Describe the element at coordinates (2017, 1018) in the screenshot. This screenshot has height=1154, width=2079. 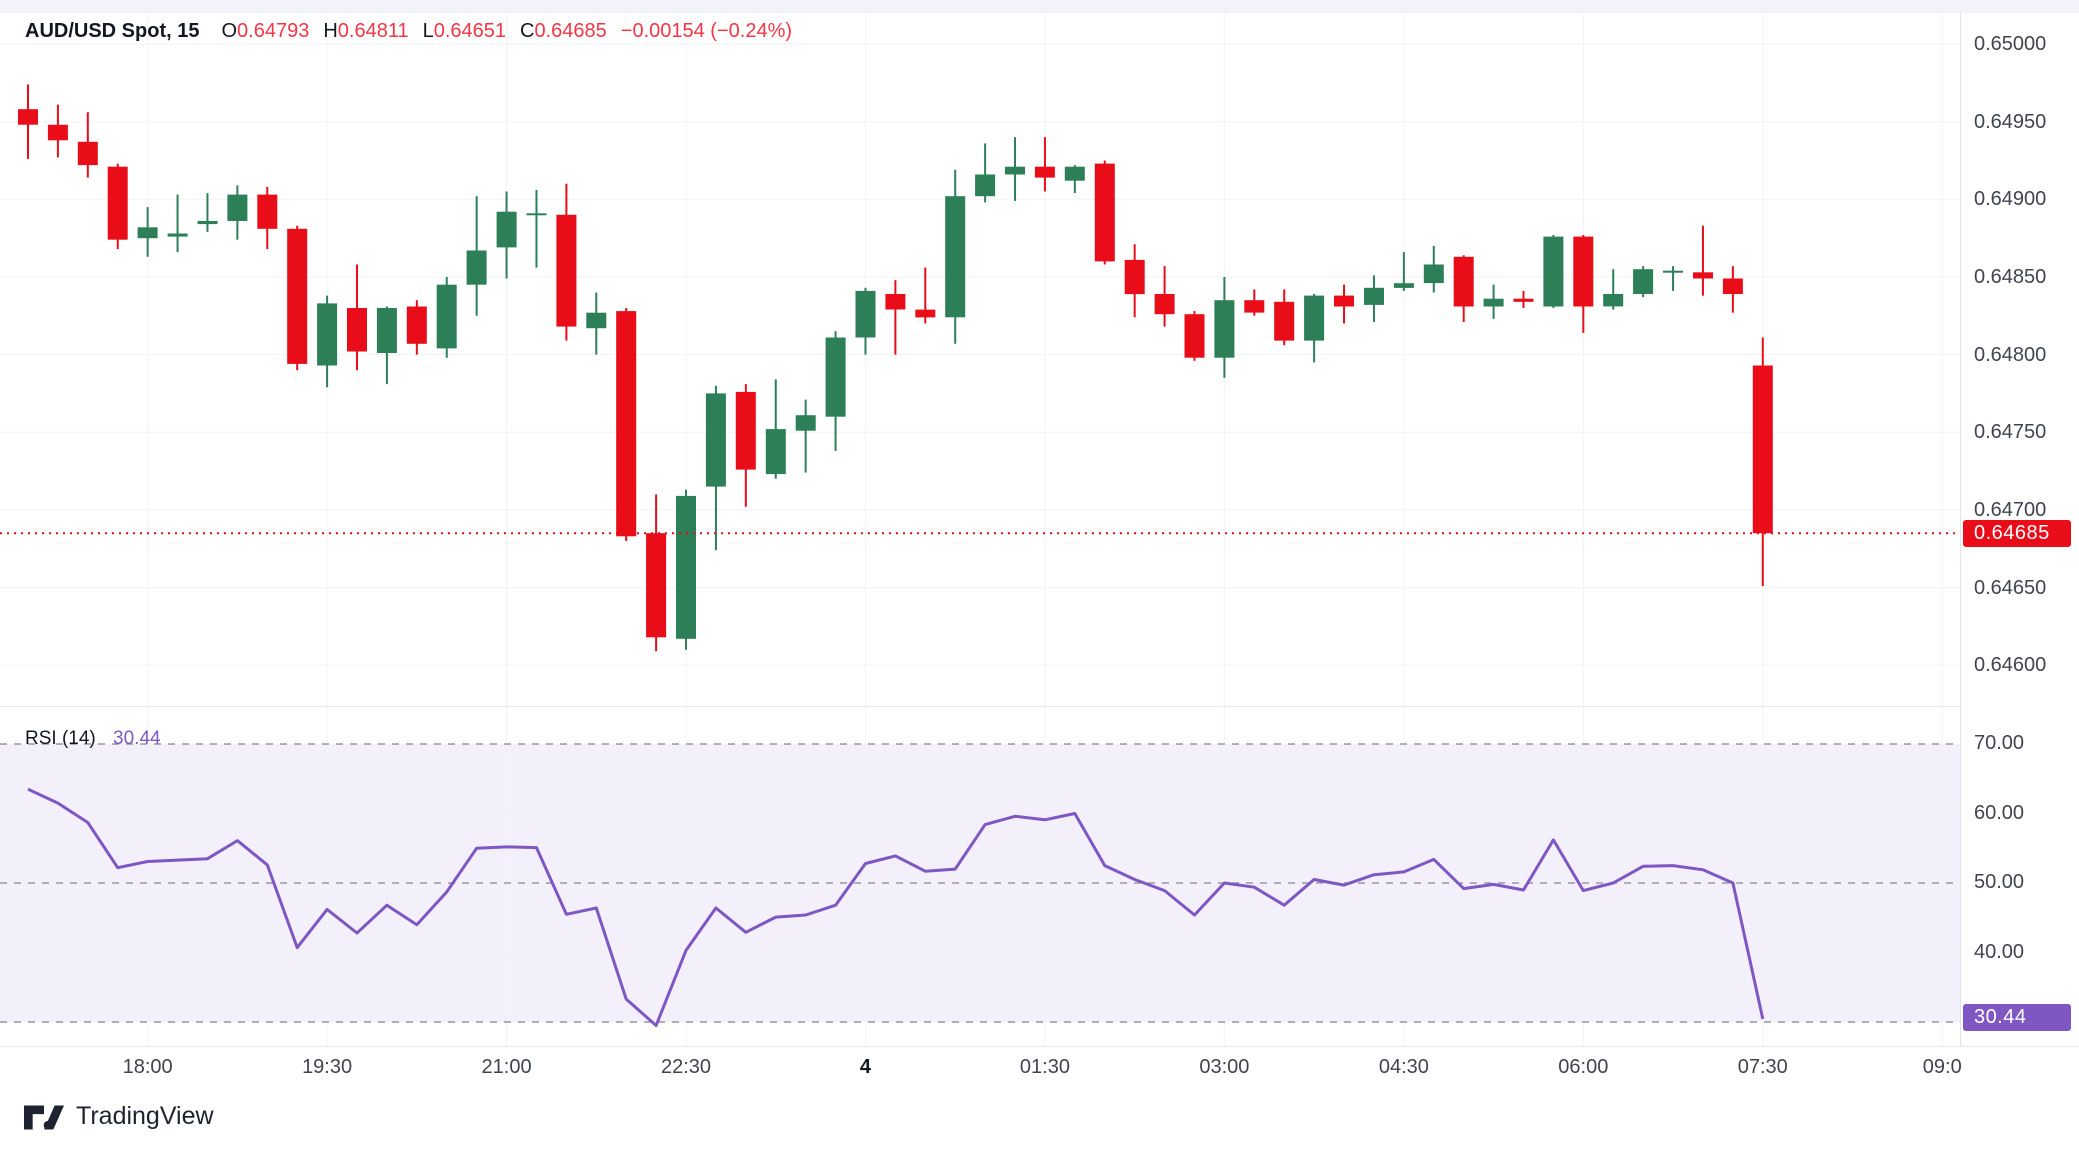
I see `rsi-value-badge: 30.44` at that location.